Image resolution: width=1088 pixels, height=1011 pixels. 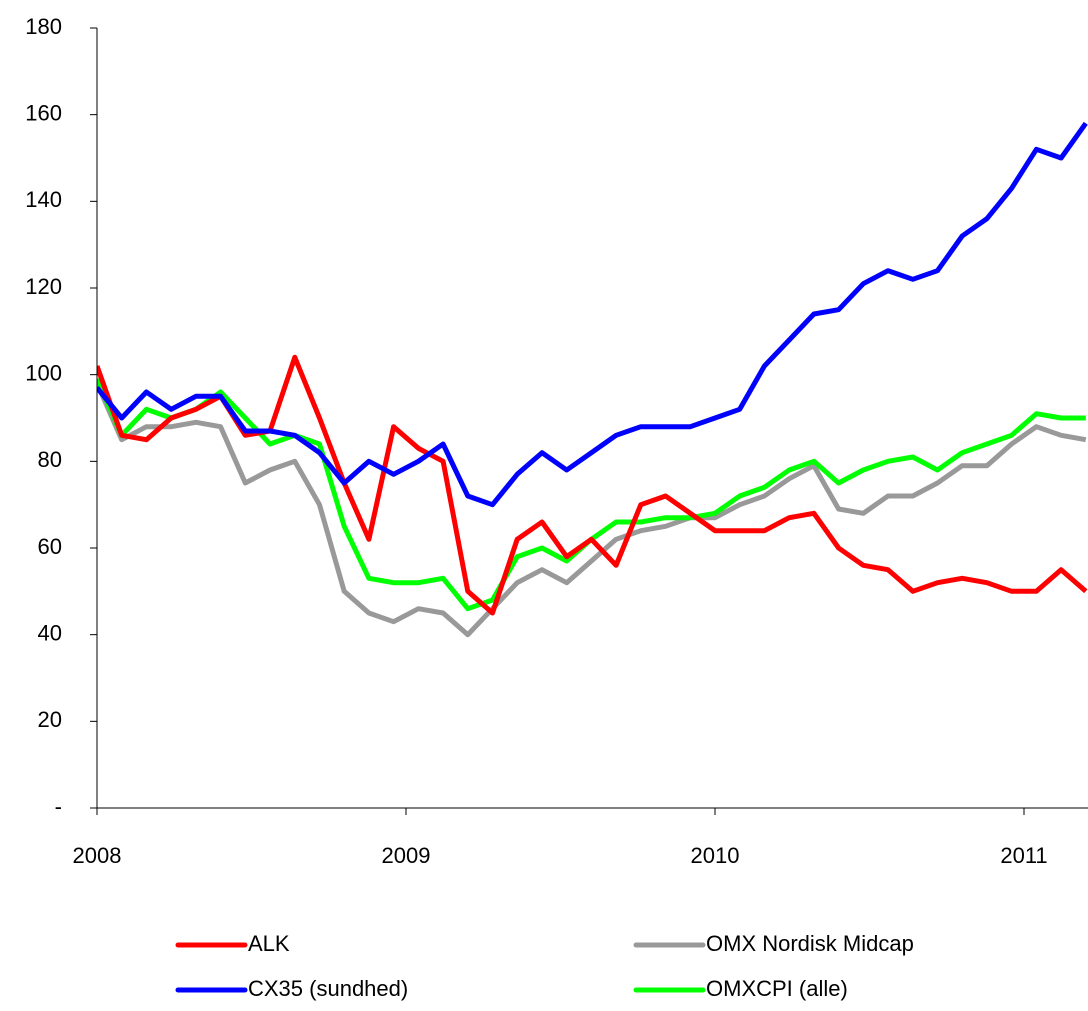 What do you see at coordinates (50, 719) in the screenshot?
I see `y-tick-label: 20` at bounding box center [50, 719].